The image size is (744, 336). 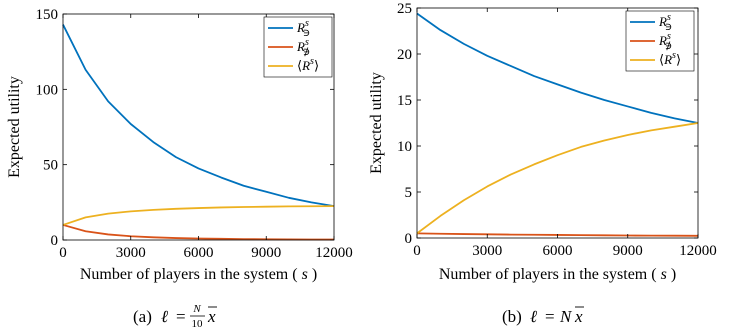 I want to click on y-tick-label: 15, so click(x=404, y=101).